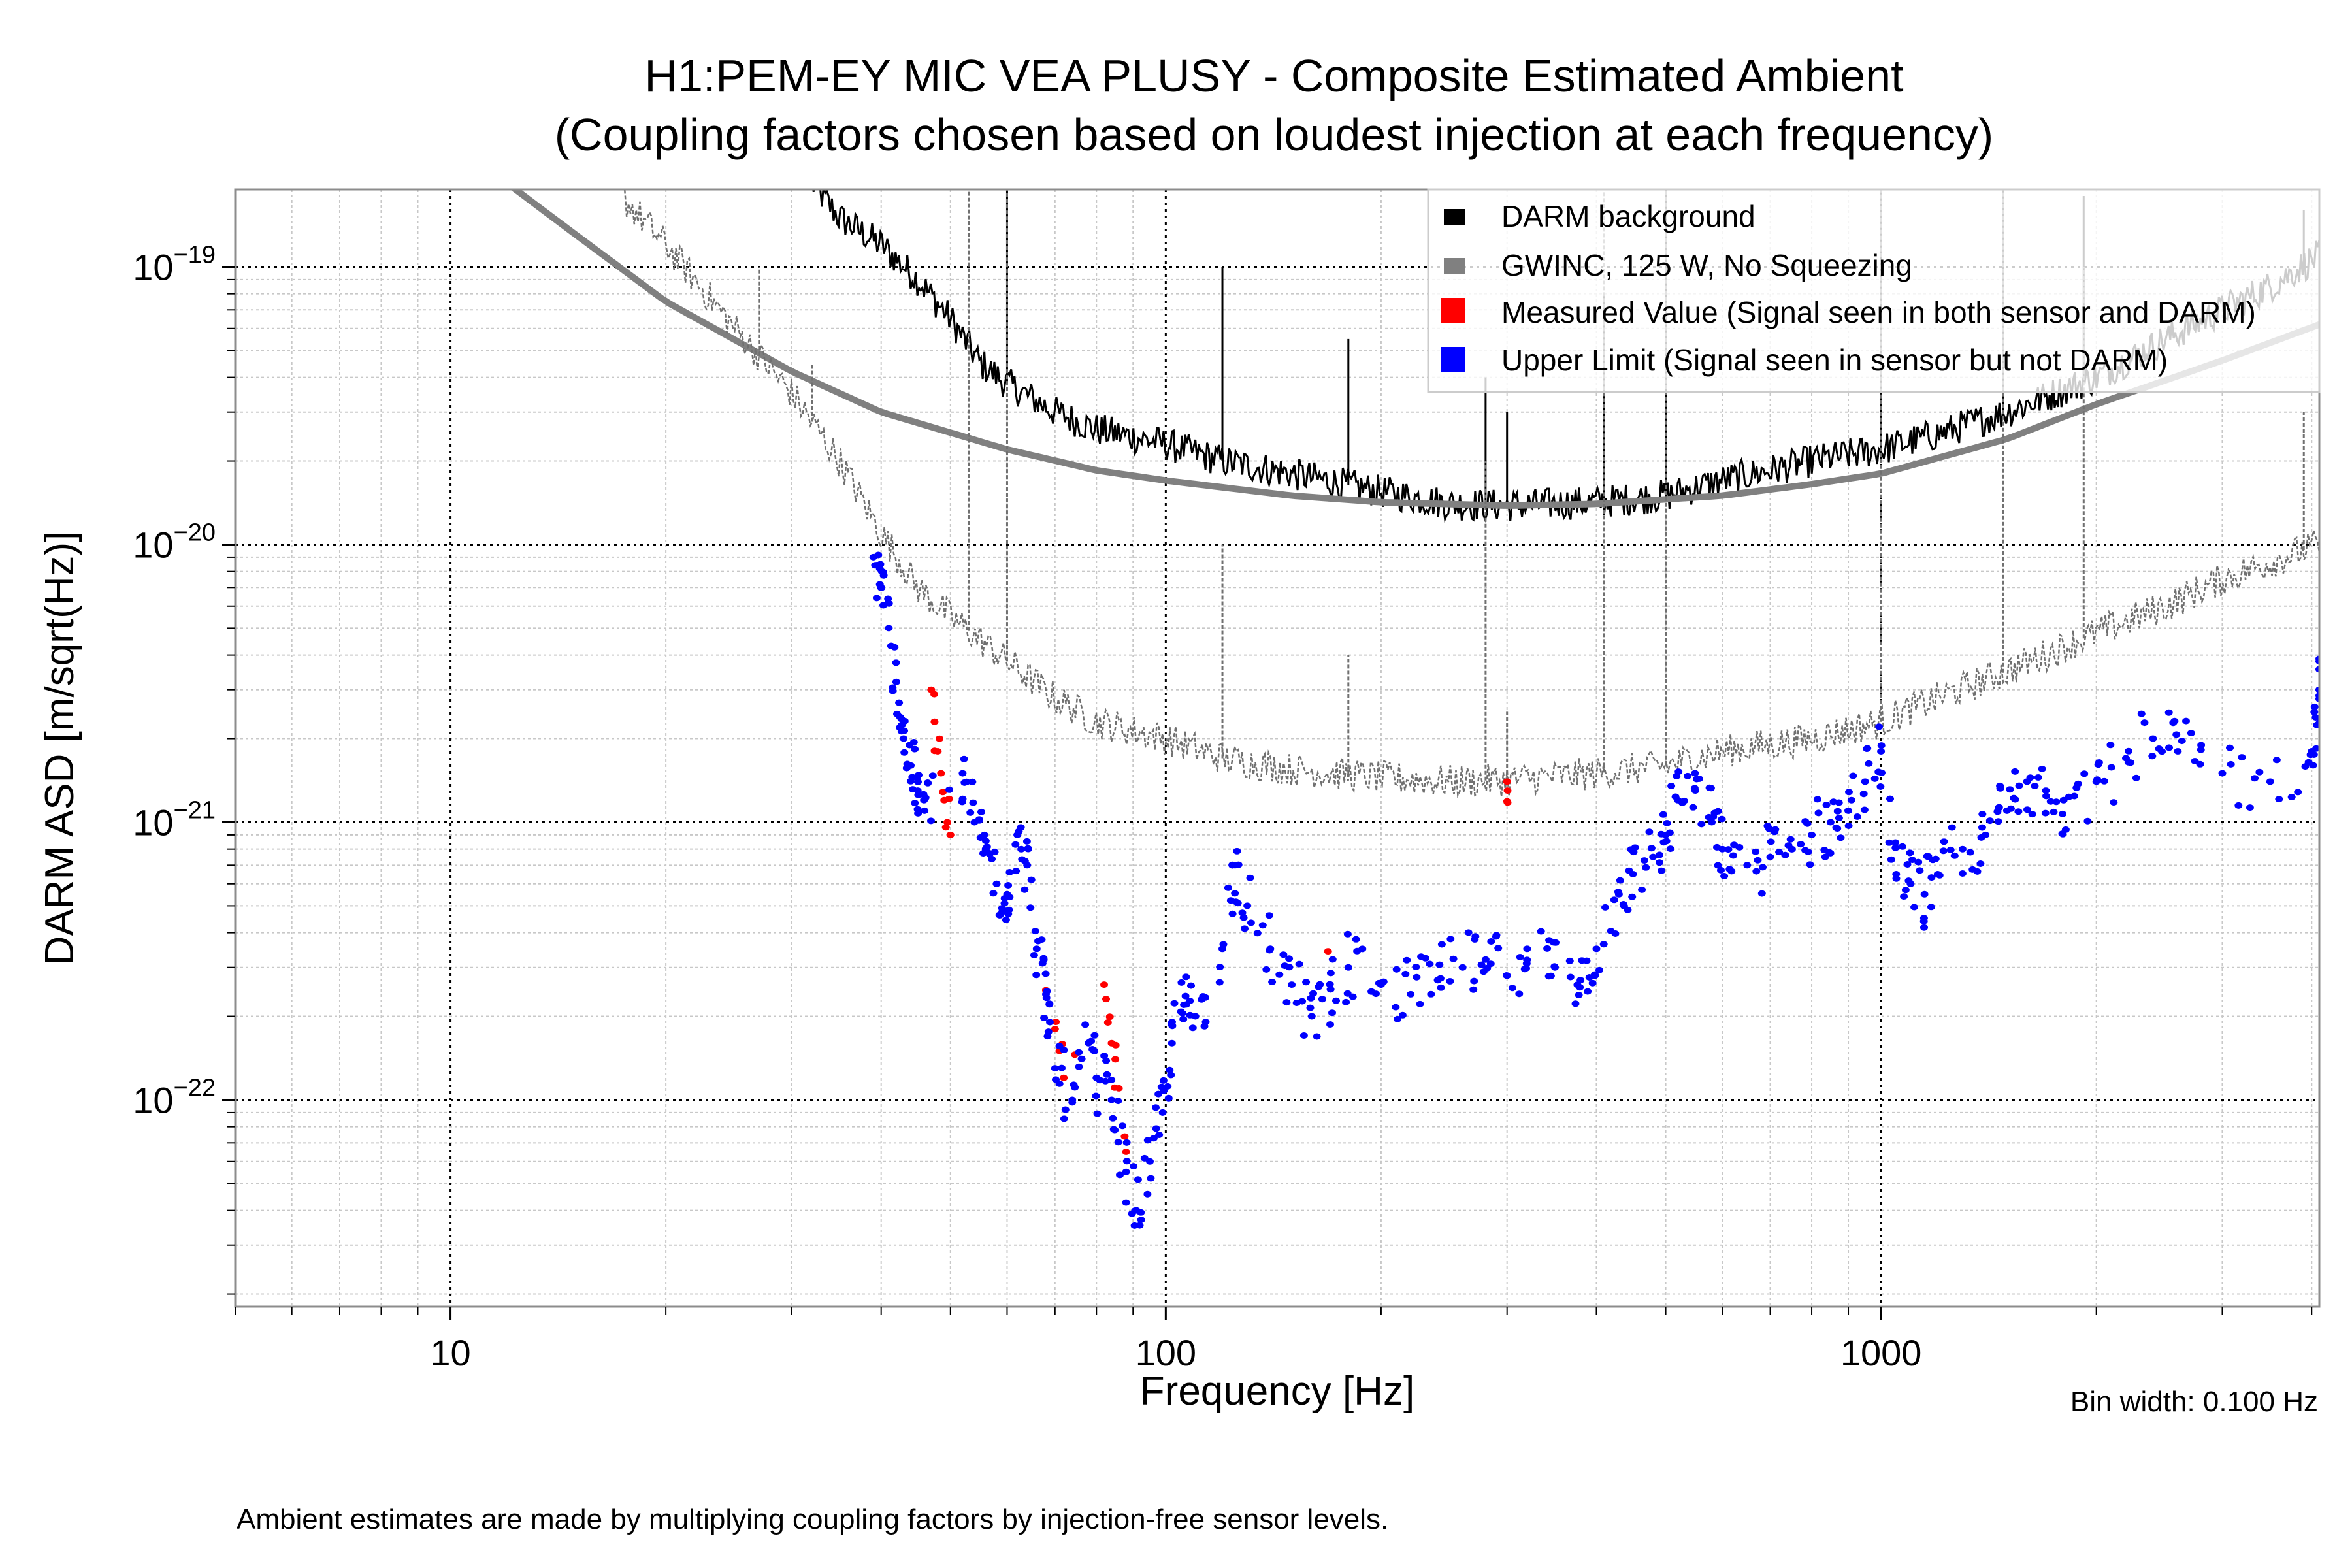 Image resolution: width=2352 pixels, height=1568 pixels. Describe the element at coordinates (174, 819) in the screenshot. I see `y-tick-label: 10−21` at that location.